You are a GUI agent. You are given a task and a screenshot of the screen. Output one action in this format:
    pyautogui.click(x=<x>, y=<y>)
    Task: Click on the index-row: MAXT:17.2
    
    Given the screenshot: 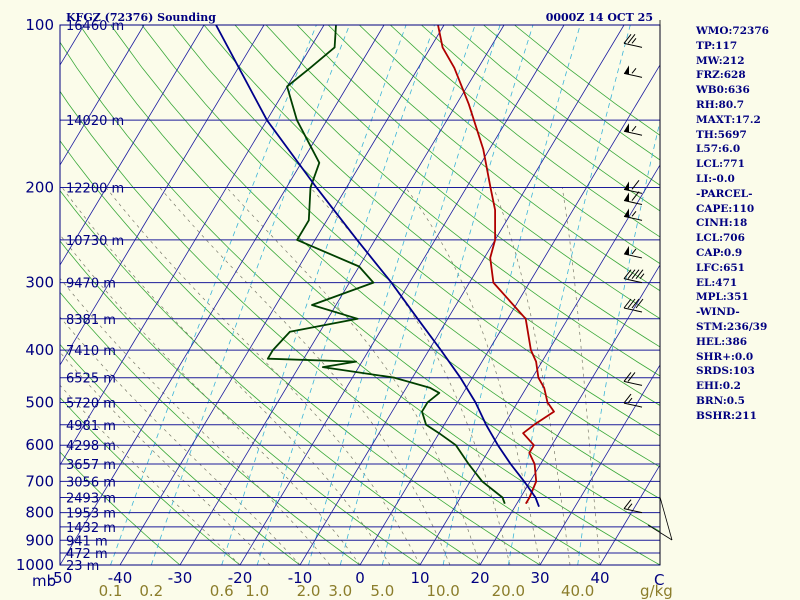 What is the action you would take?
    pyautogui.click(x=728, y=119)
    